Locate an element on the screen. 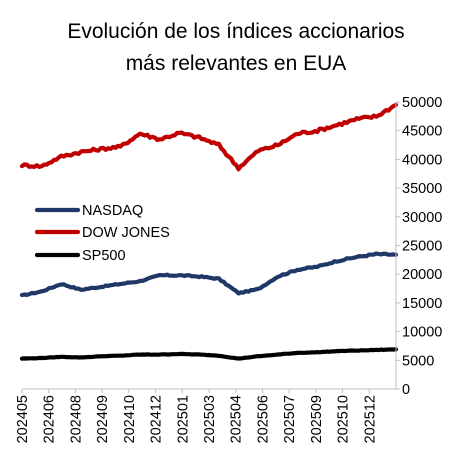  x-tick-label: 202506 is located at coordinates (263, 419).